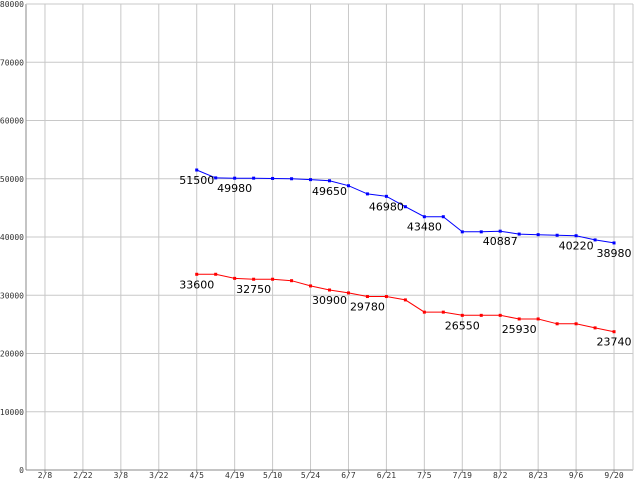 The image size is (640, 480). What do you see at coordinates (253, 289) in the screenshot?
I see `series-2-data-label: 32750` at bounding box center [253, 289].